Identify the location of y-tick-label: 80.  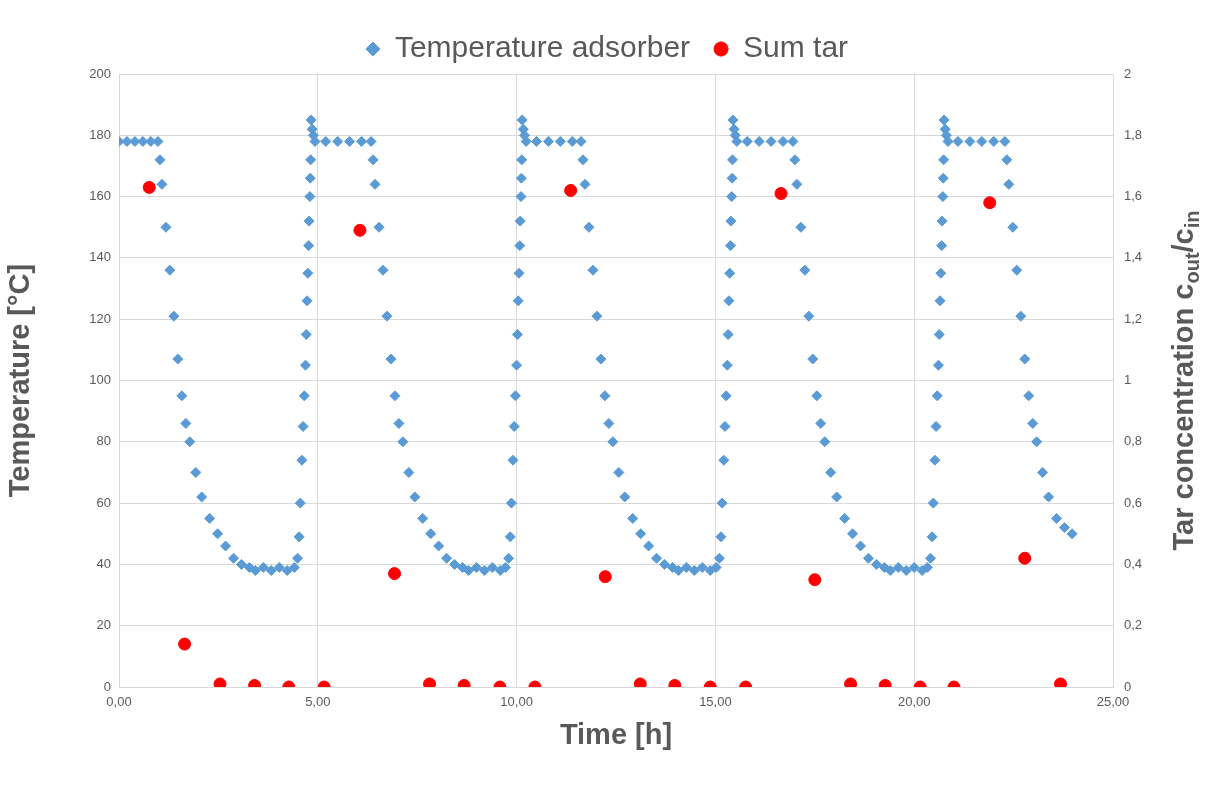
(103, 441).